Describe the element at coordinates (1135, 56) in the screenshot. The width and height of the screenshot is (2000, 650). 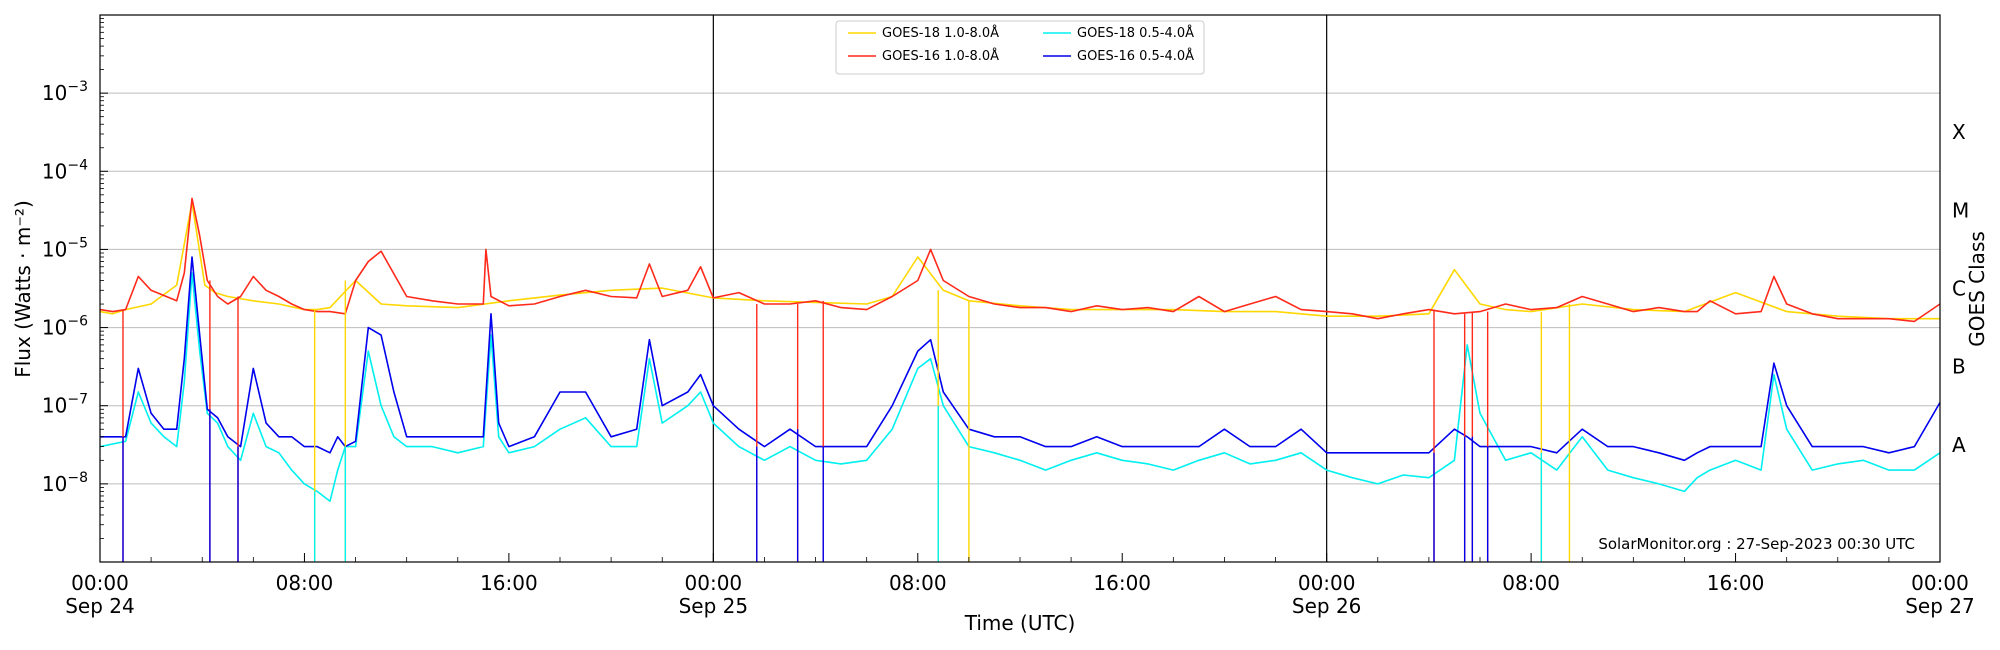
I see `legend-label: GOES-16 0.5-4.0Å` at that location.